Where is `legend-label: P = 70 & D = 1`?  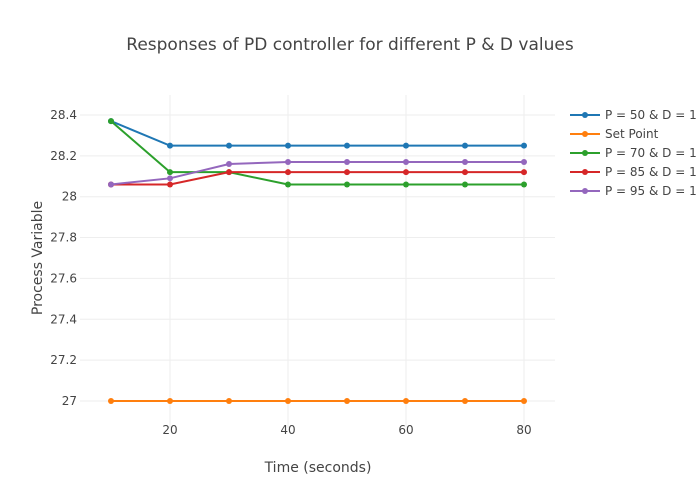 legend-label: P = 70 & D = 1 is located at coordinates (651, 153).